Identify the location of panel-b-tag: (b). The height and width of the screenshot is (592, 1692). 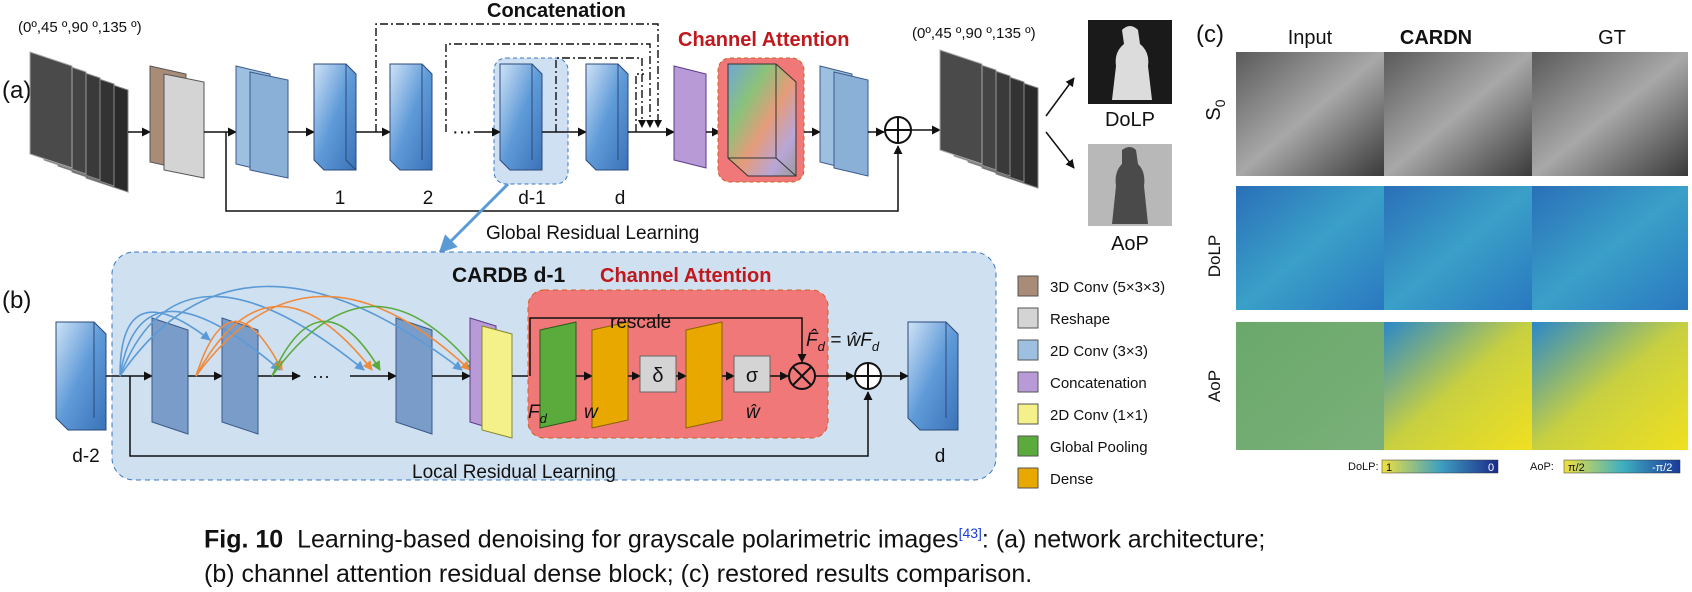
(16, 300).